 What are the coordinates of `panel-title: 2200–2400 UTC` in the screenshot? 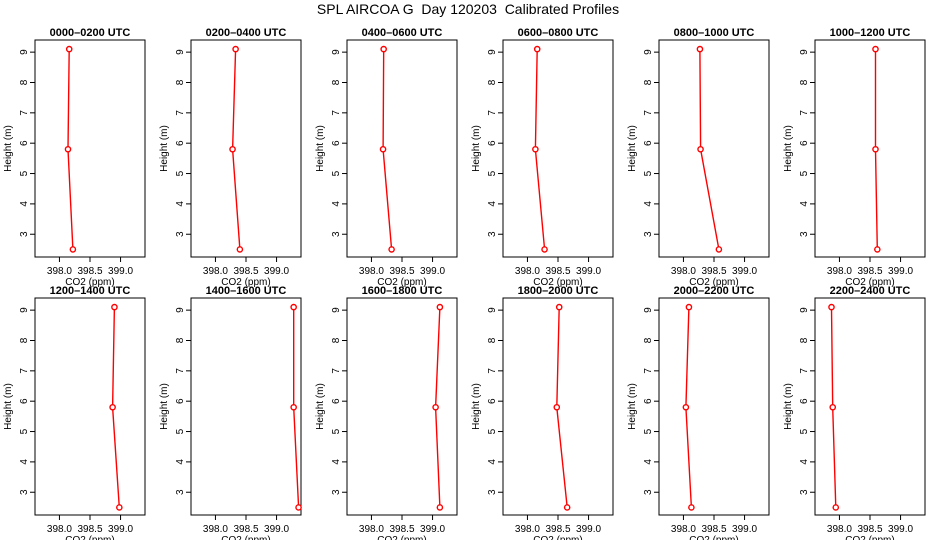 It's located at (870, 291).